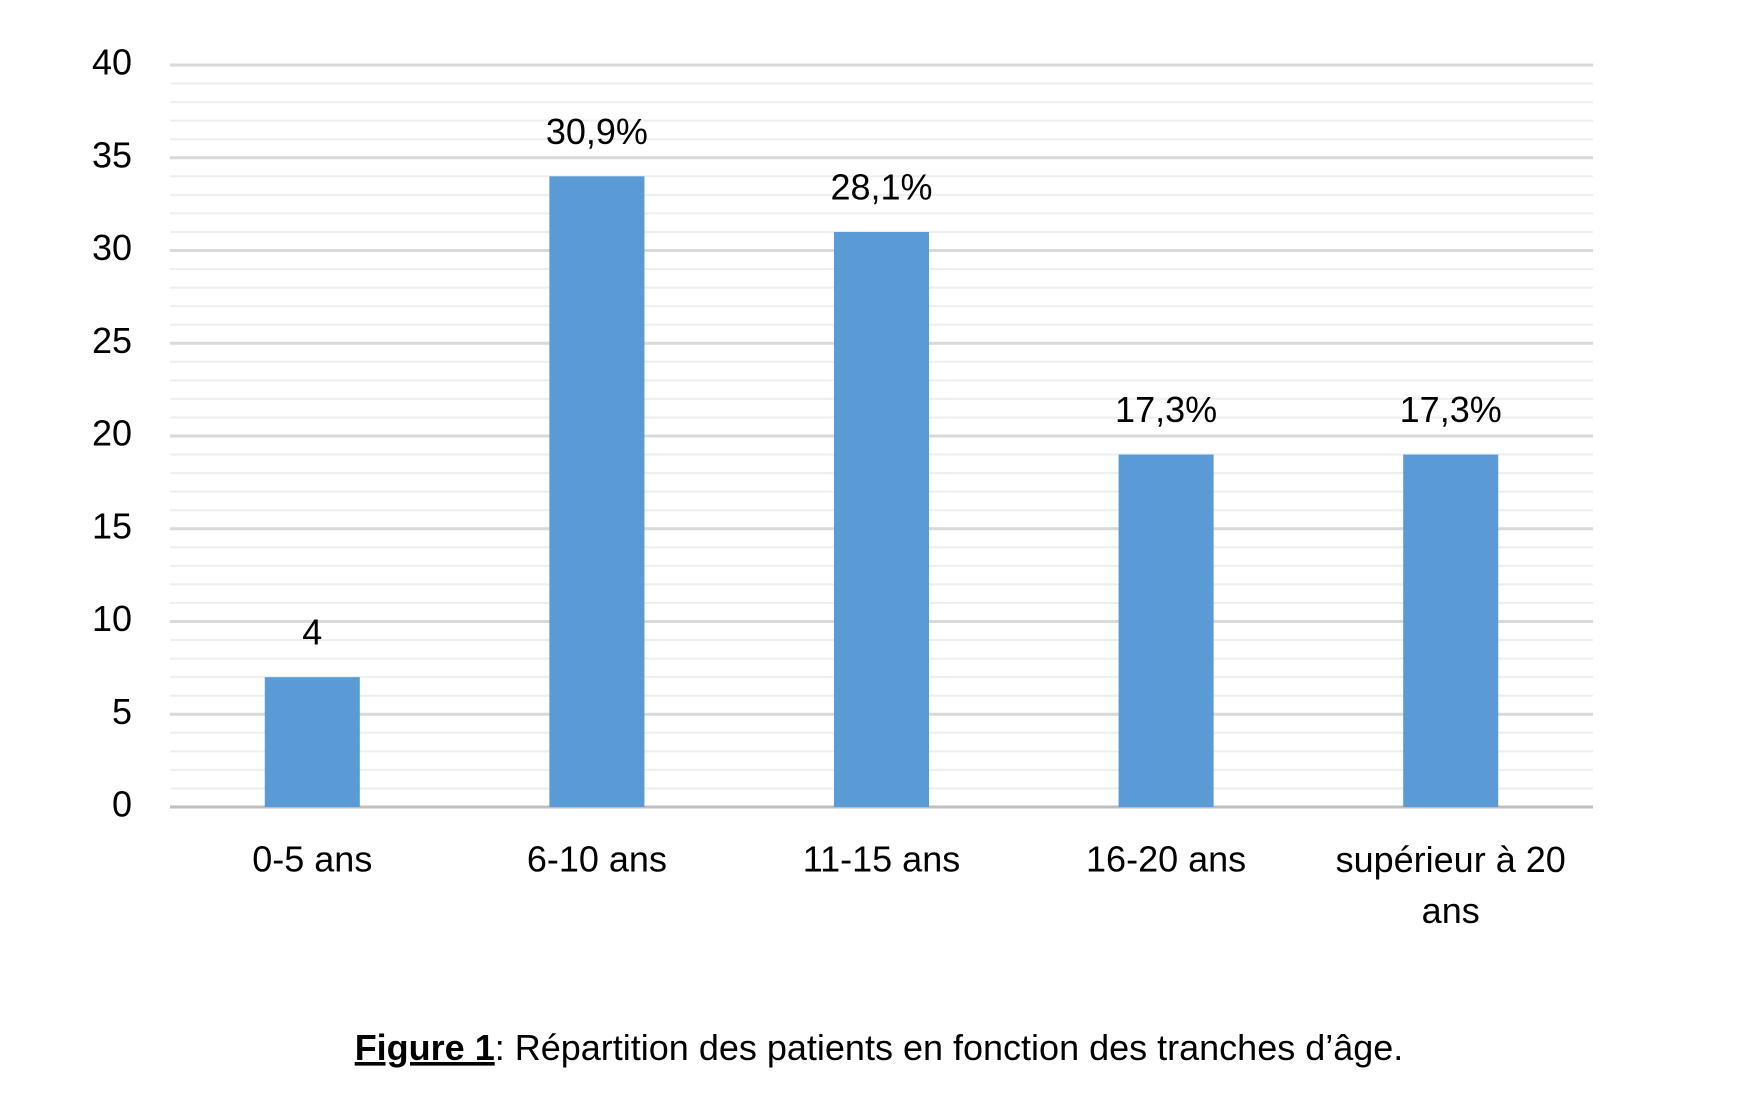  I want to click on y-tick-label: 30, so click(112, 247).